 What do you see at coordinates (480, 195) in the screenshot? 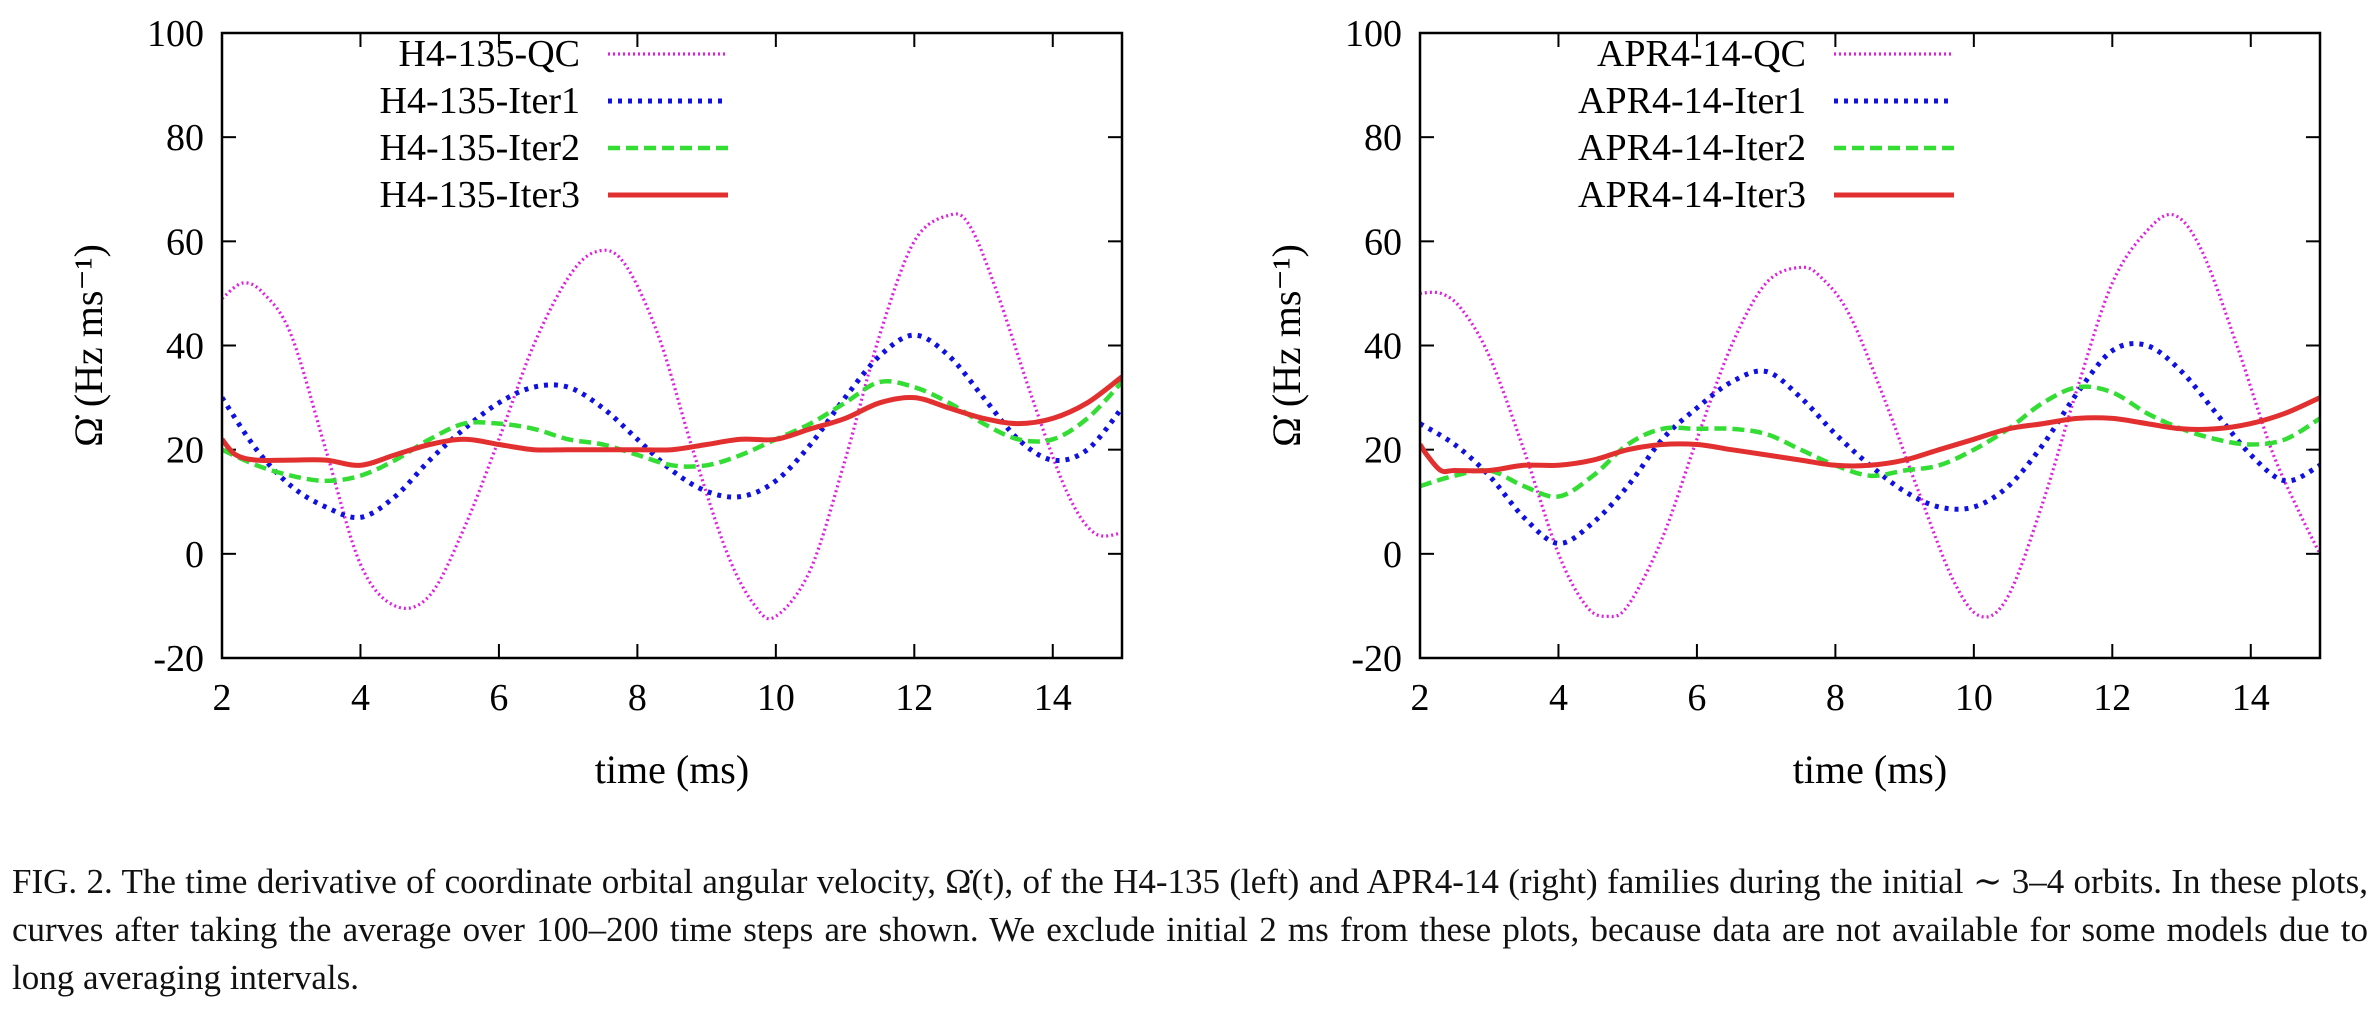
I see `legend-label: H4-135-Iter3` at bounding box center [480, 195].